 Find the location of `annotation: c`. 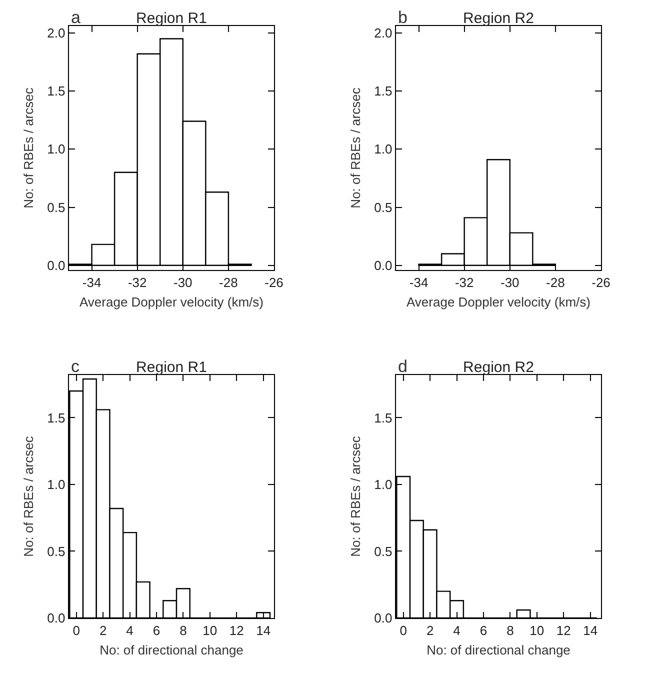

annotation: c is located at coordinates (75, 366).